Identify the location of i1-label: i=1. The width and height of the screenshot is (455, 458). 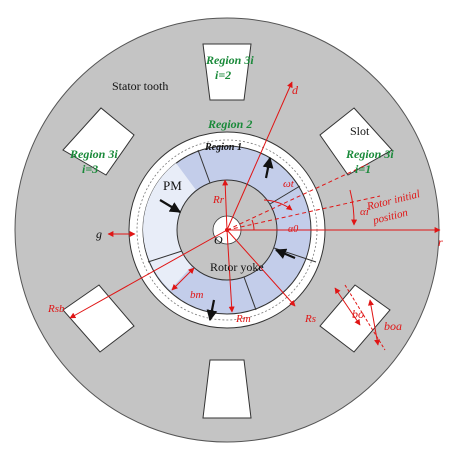
(363, 169).